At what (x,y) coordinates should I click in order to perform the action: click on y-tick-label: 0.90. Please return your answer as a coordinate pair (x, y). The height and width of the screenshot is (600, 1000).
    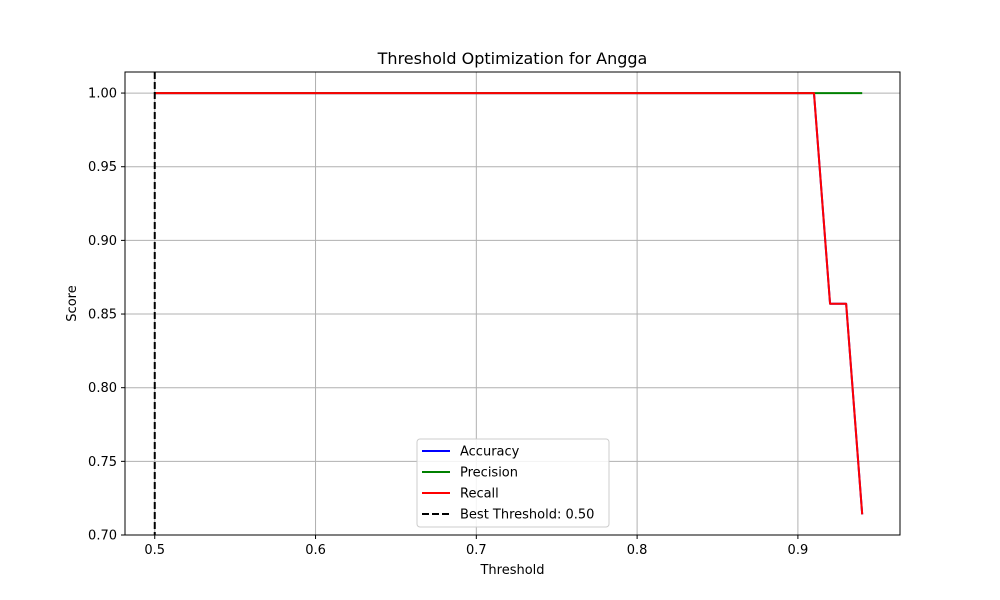
    Looking at the image, I should click on (102, 241).